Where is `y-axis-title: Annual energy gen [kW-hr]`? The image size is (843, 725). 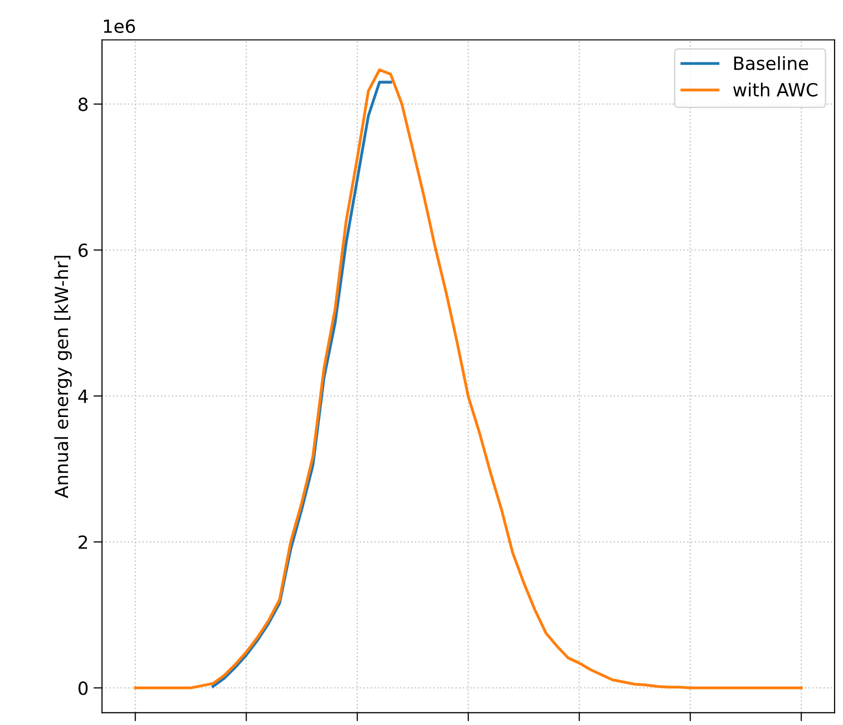
y-axis-title: Annual energy gen [kW-hr] is located at coordinates (63, 377).